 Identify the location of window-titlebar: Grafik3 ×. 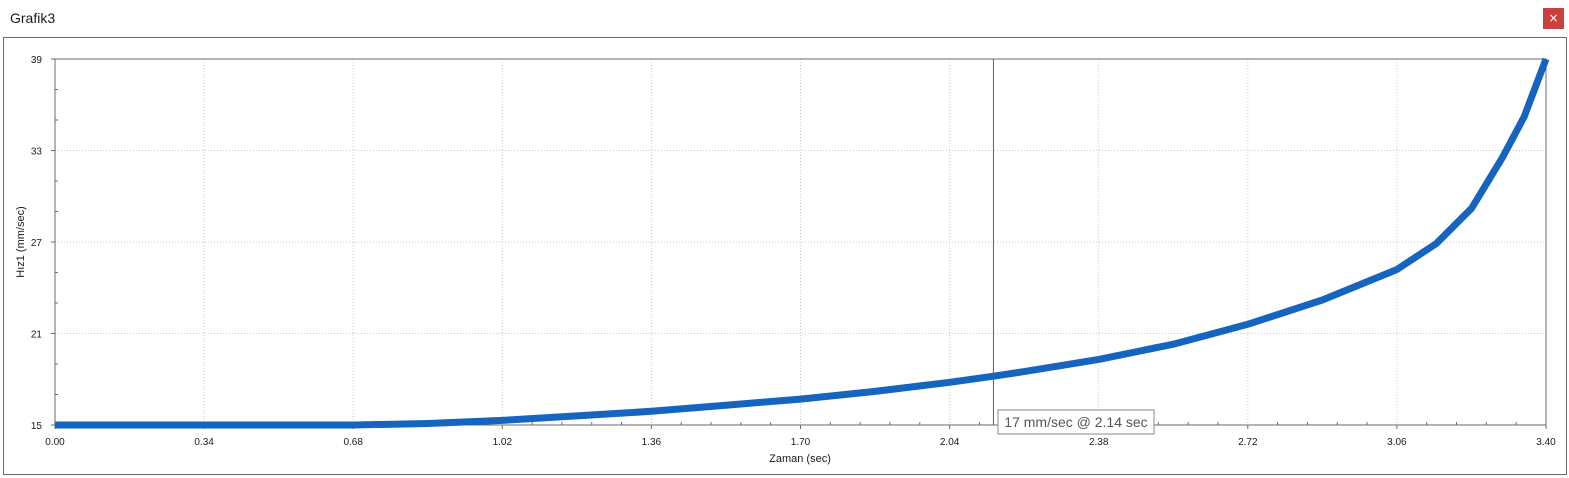
(784, 18).